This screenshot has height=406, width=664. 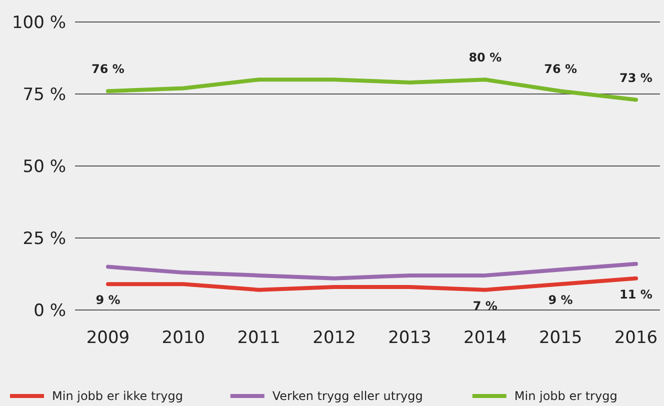 What do you see at coordinates (636, 294) in the screenshot?
I see `data-label: 11 %` at bounding box center [636, 294].